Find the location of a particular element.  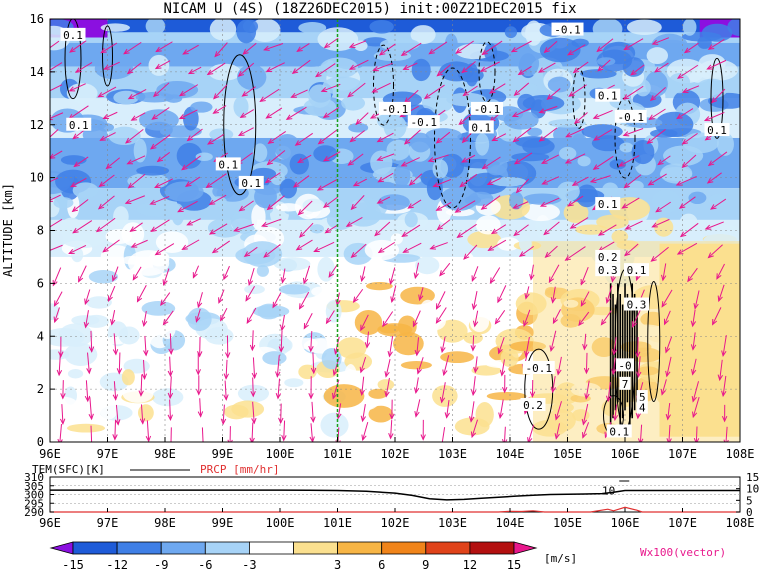

surface-x-label: 104E is located at coordinates (510, 523).